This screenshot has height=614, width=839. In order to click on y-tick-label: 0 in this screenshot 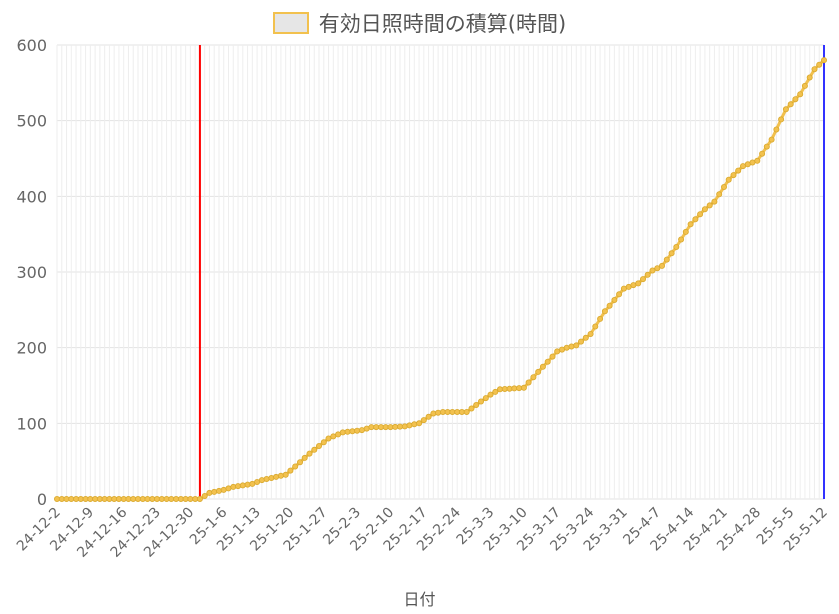, I will do `click(42, 499)`.